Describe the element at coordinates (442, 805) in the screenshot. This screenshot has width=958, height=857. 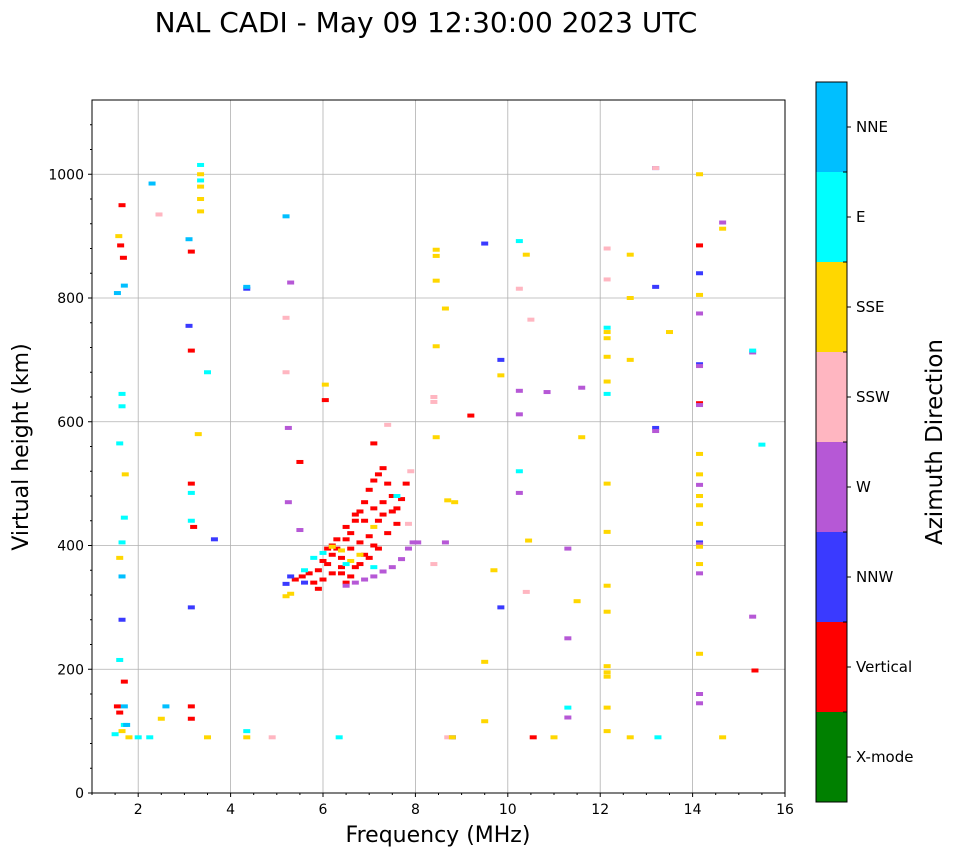
I see `x-axis: 2 4 6 8 10 12 14 16` at that location.